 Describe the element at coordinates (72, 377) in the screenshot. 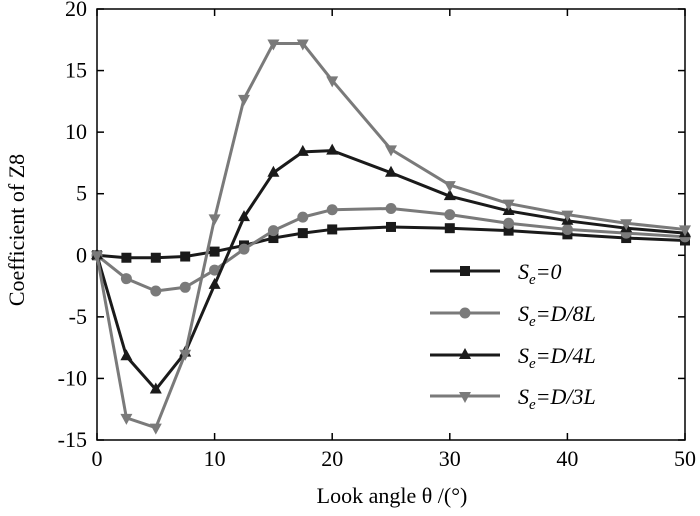

I see `y-tick-label: -10` at that location.